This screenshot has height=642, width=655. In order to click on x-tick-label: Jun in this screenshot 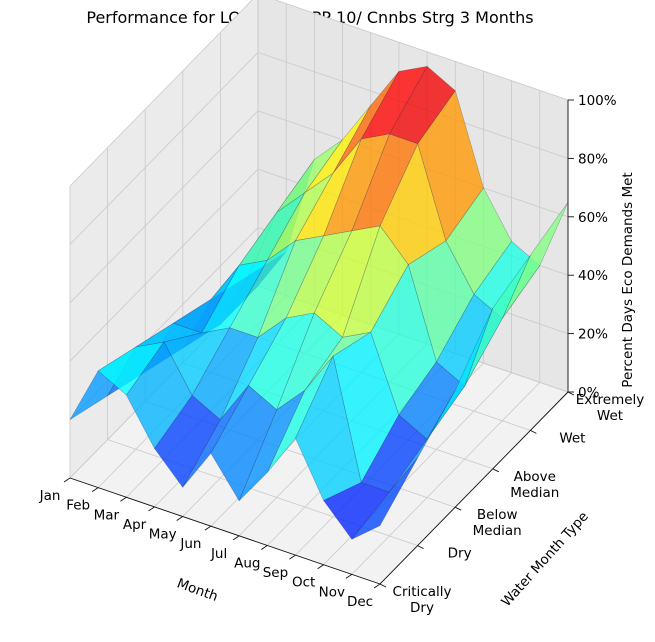, I will do `click(190, 544)`.